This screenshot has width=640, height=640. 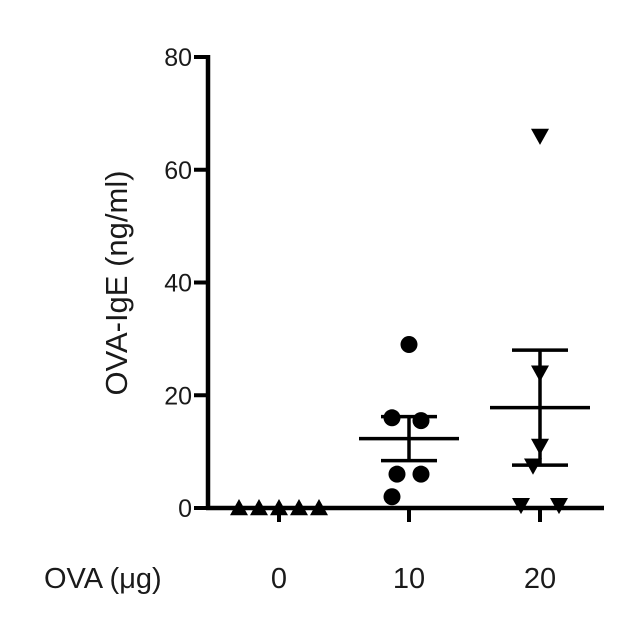 What do you see at coordinates (116, 282) in the screenshot?
I see `y-axis-title: OVA-IgE (ng/ml)` at bounding box center [116, 282].